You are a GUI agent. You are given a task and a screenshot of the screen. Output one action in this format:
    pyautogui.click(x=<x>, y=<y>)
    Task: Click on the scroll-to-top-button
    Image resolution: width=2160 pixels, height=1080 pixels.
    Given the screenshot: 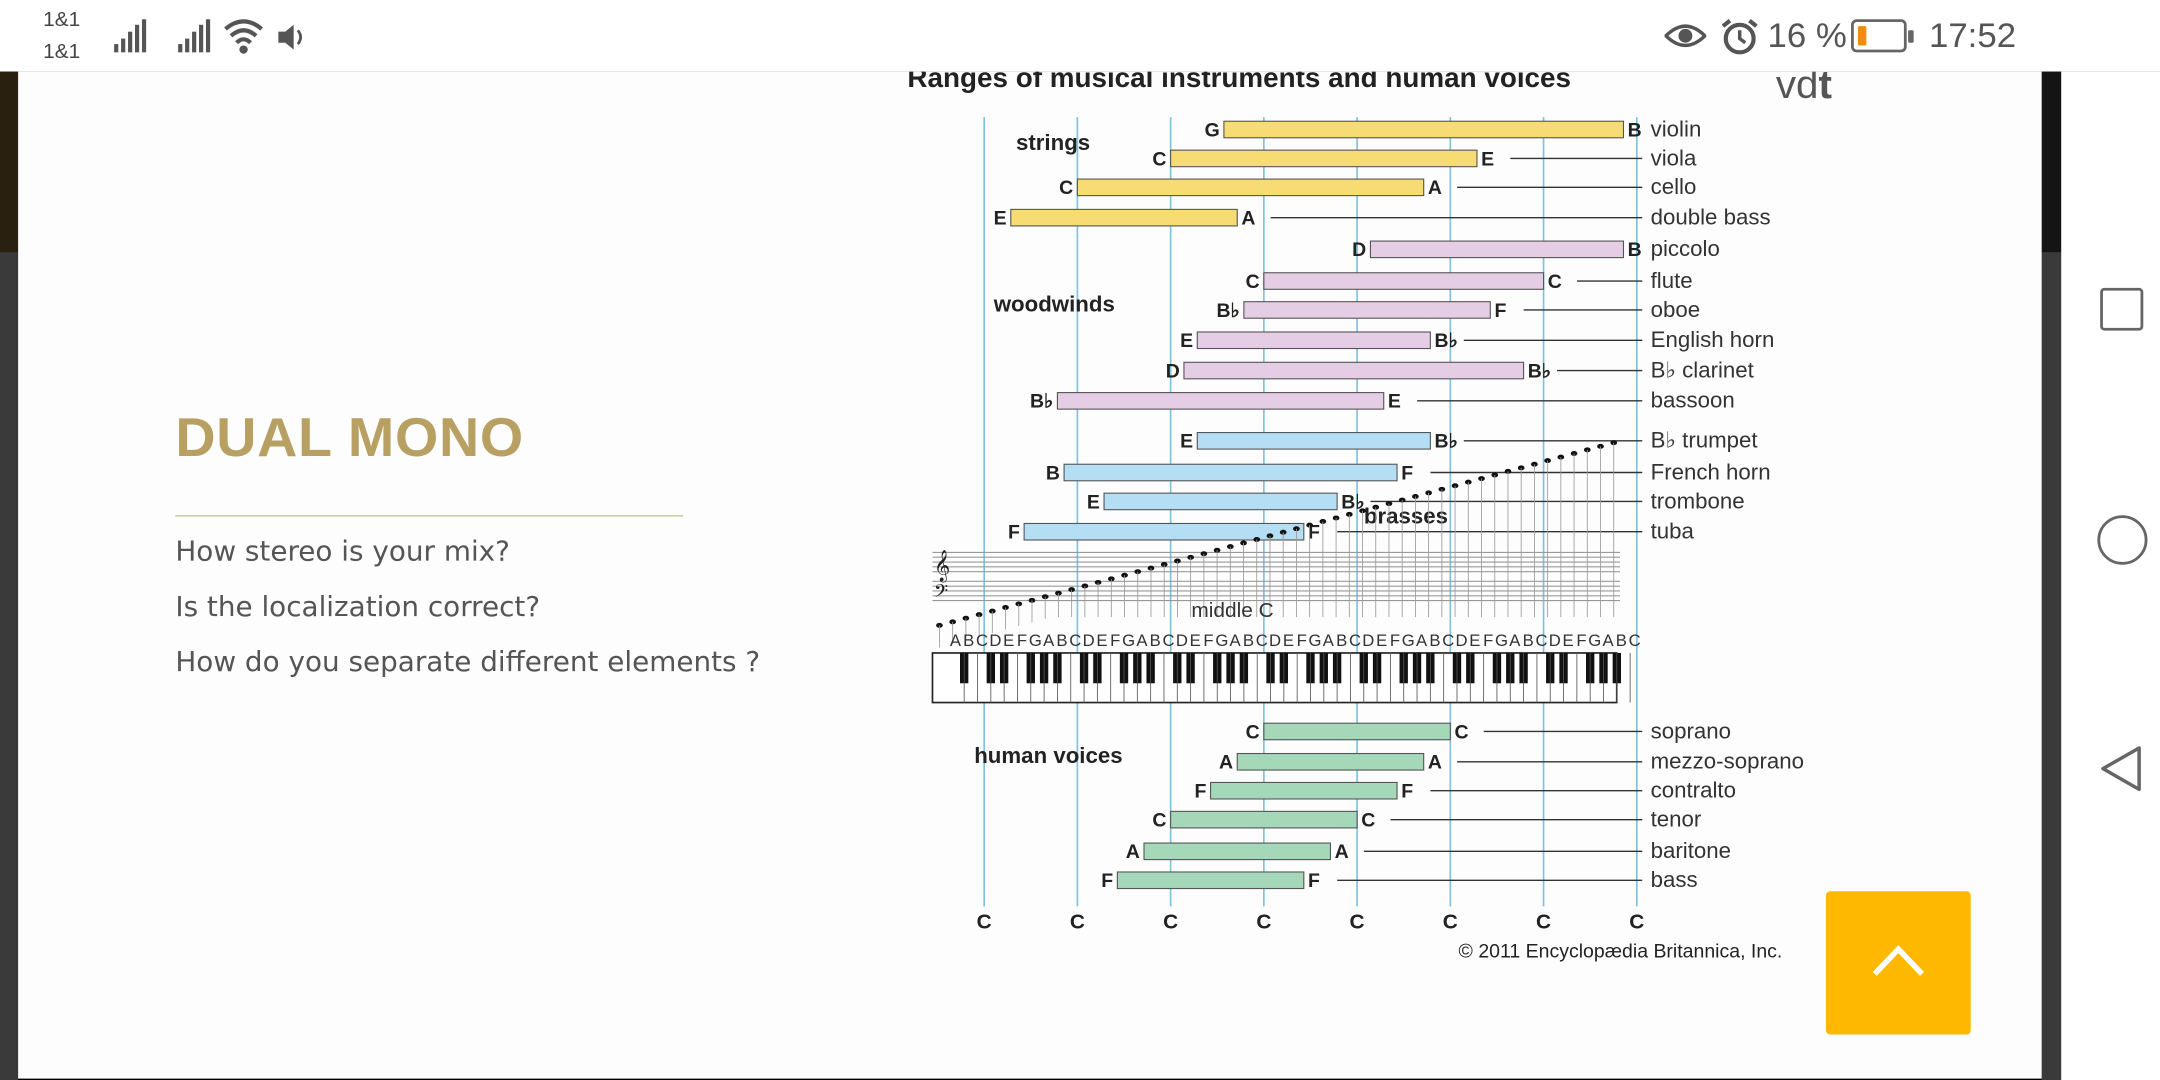 What is the action you would take?
    pyautogui.click(x=1898, y=963)
    